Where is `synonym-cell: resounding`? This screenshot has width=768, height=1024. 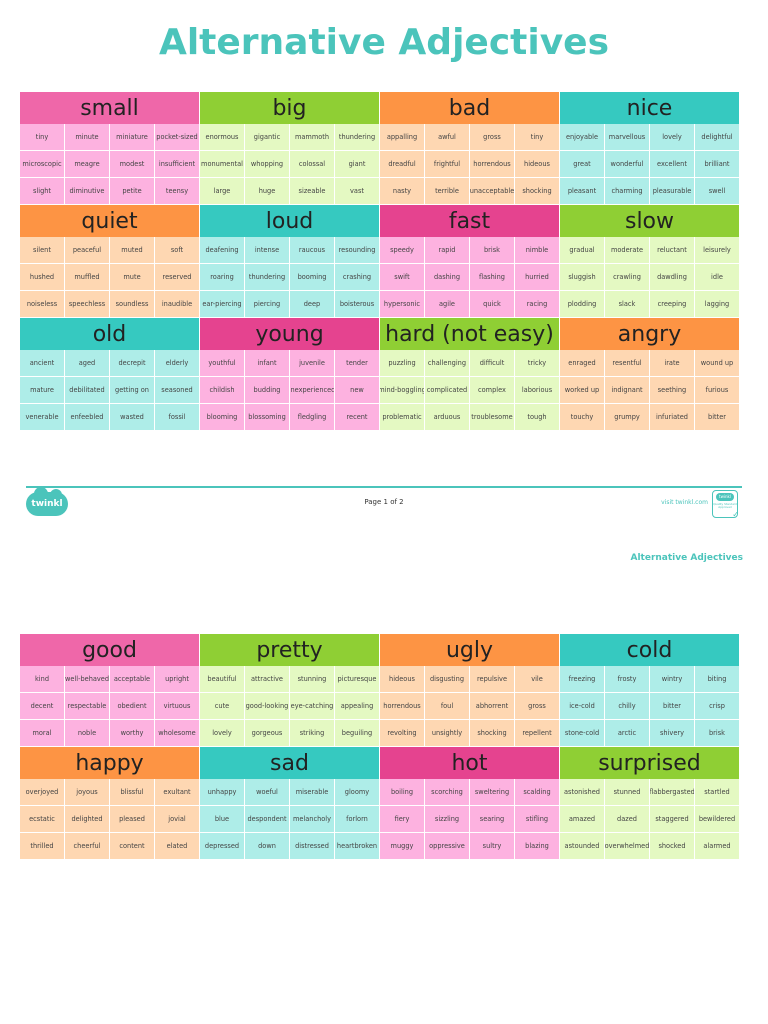
synonym-cell: resounding is located at coordinates (357, 250).